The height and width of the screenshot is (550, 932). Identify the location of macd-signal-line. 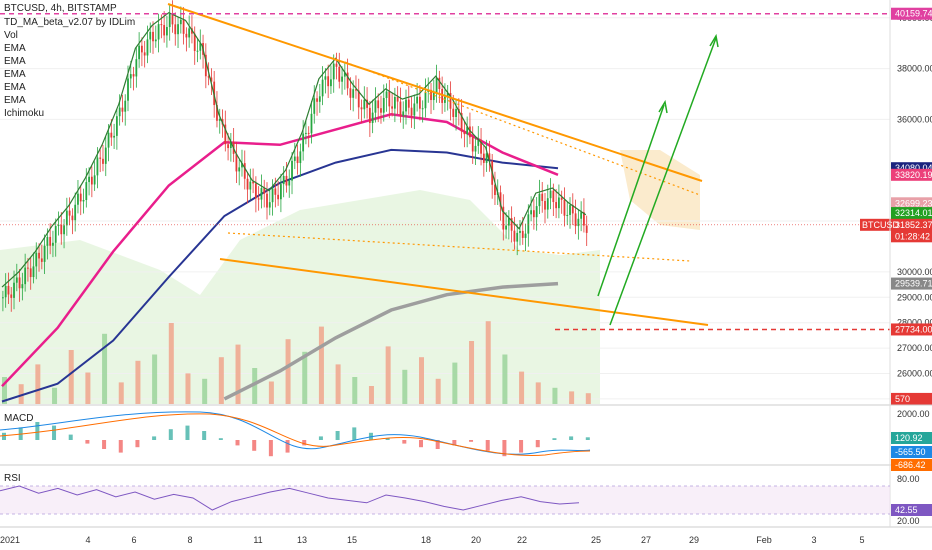
(295, 435).